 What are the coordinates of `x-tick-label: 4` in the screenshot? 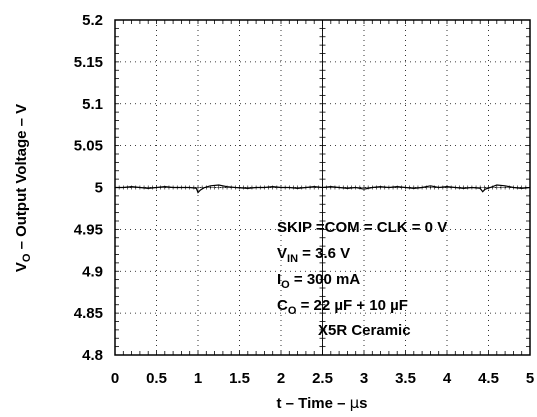 It's located at (447, 378).